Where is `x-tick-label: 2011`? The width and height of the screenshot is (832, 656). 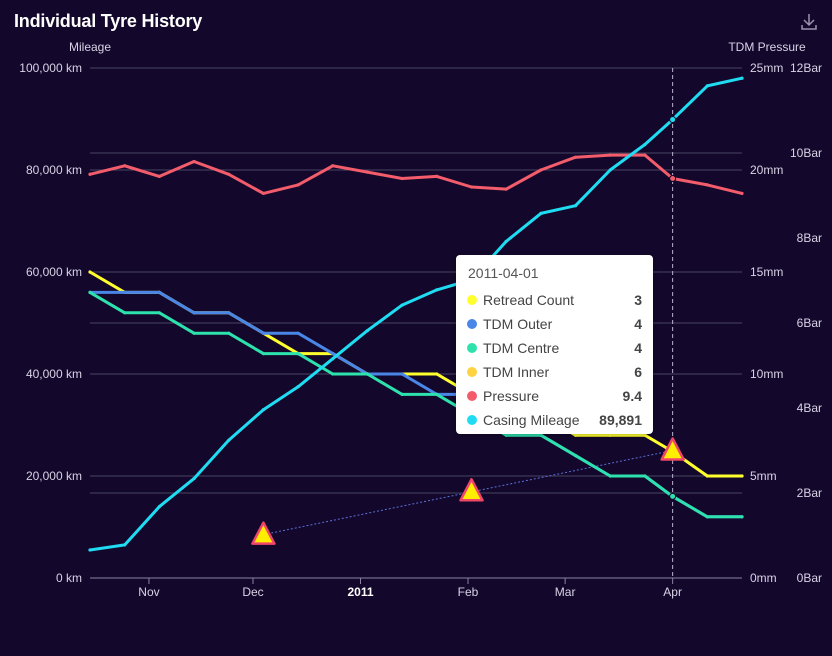 x-tick-label: 2011 is located at coordinates (360, 592).